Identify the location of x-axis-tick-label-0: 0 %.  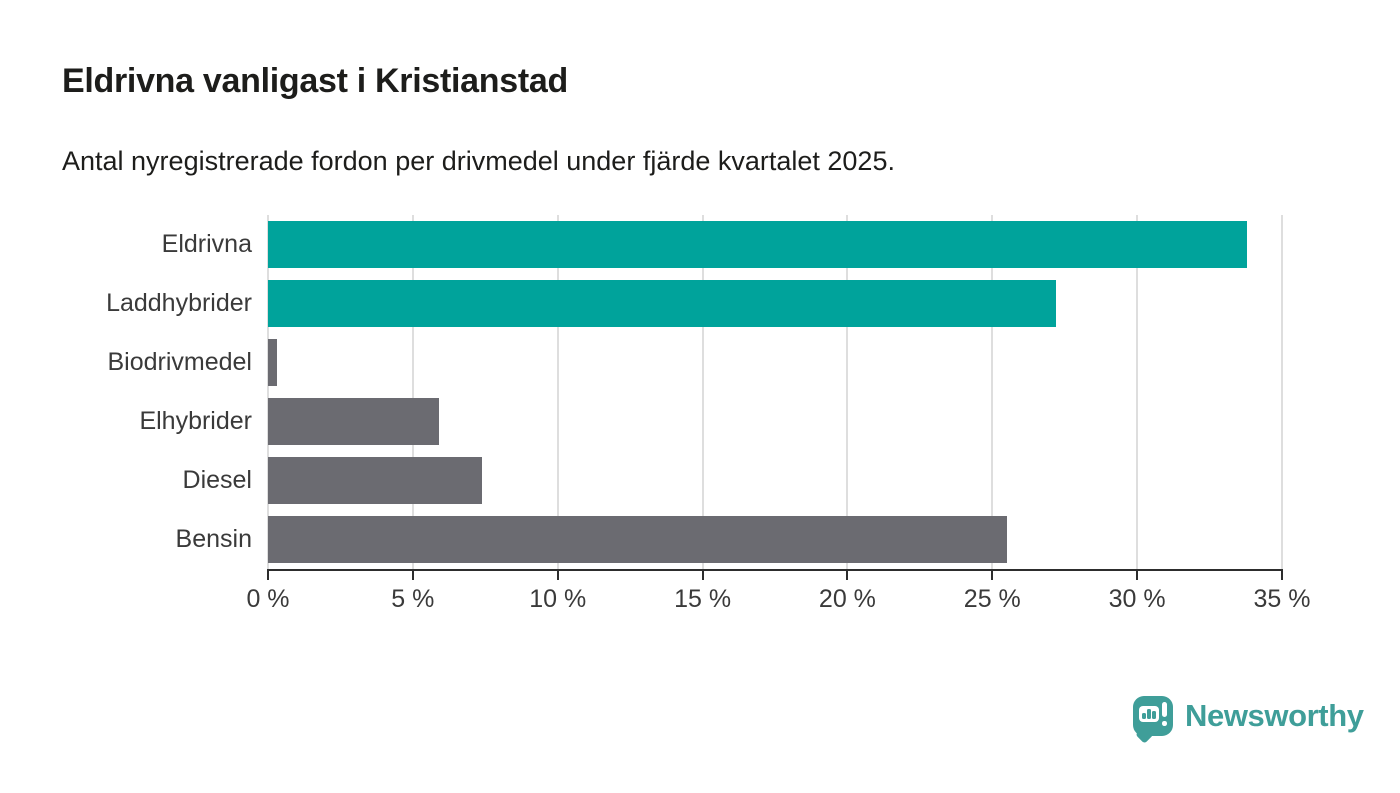
(268, 599).